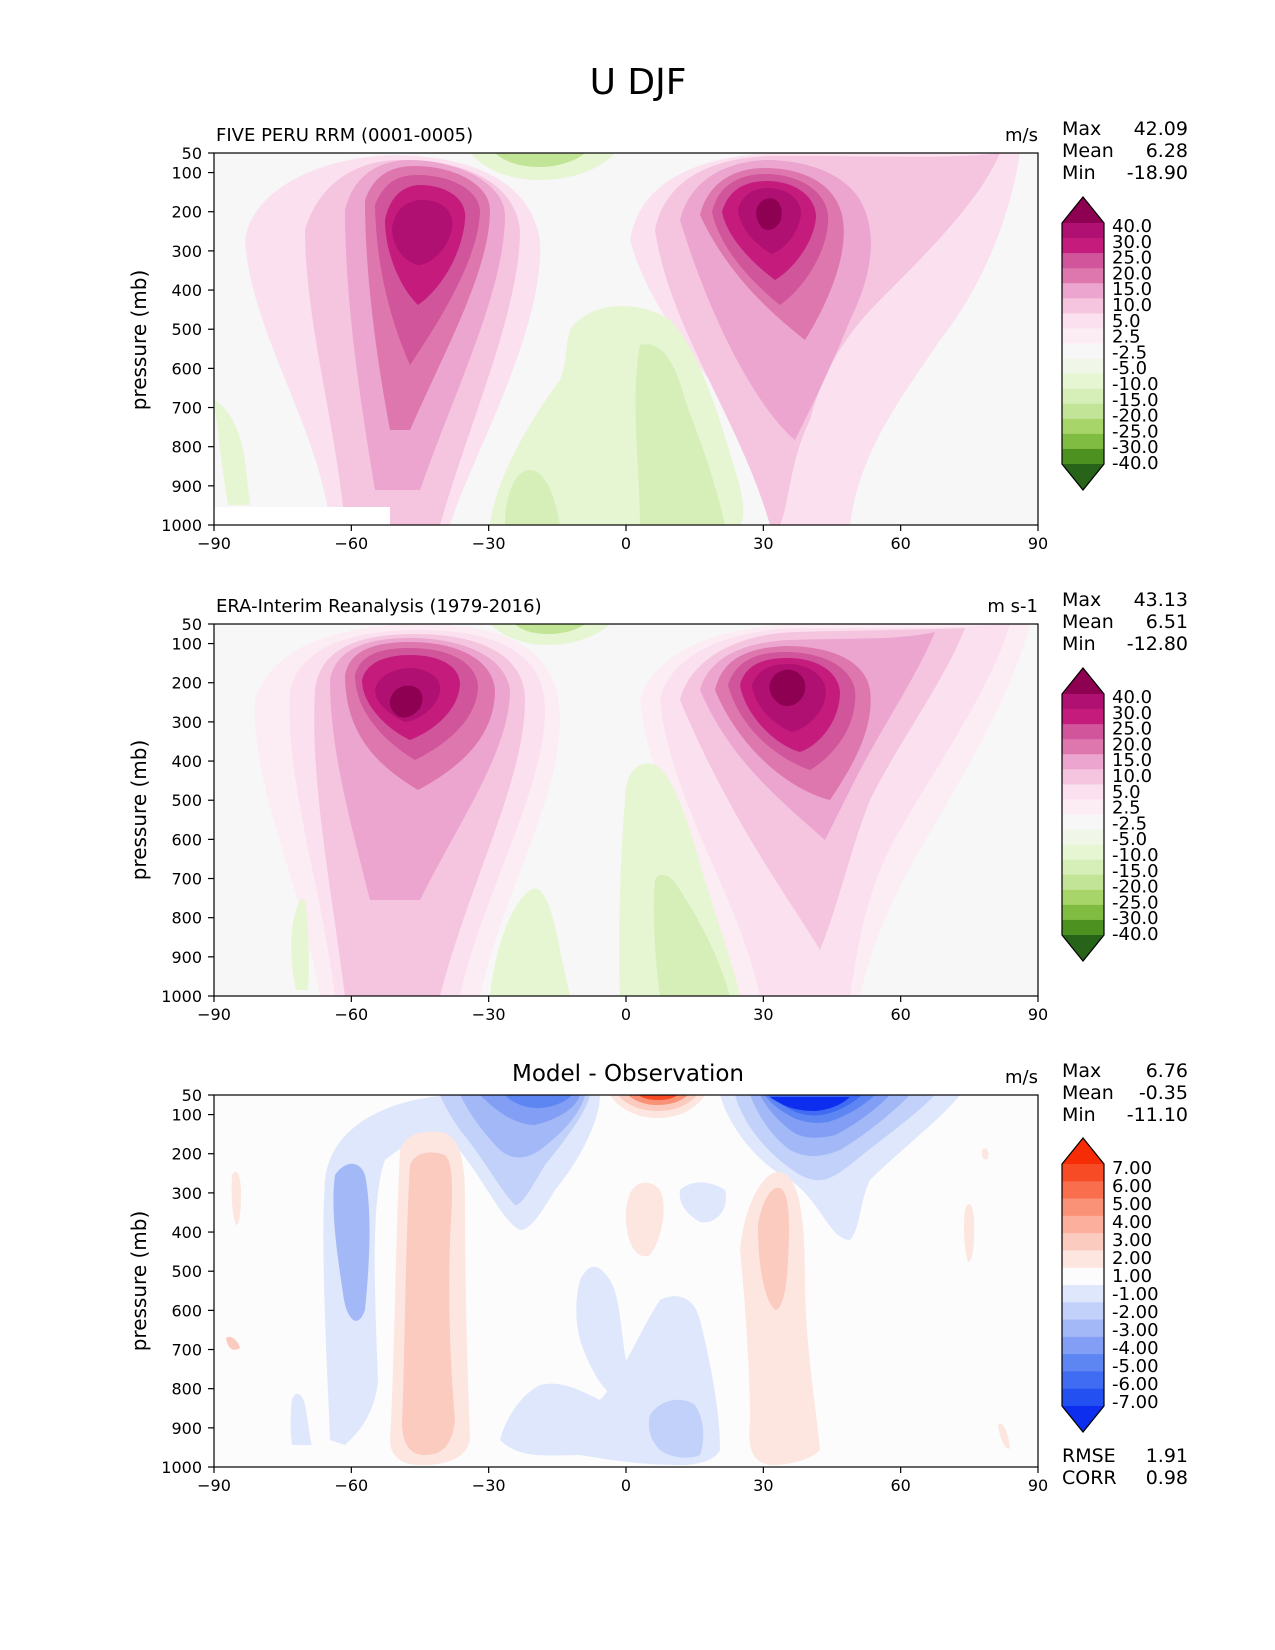 This screenshot has width=1275, height=1650. What do you see at coordinates (1132, 1240) in the screenshot?
I see `colorbar-label: 3.00` at bounding box center [1132, 1240].